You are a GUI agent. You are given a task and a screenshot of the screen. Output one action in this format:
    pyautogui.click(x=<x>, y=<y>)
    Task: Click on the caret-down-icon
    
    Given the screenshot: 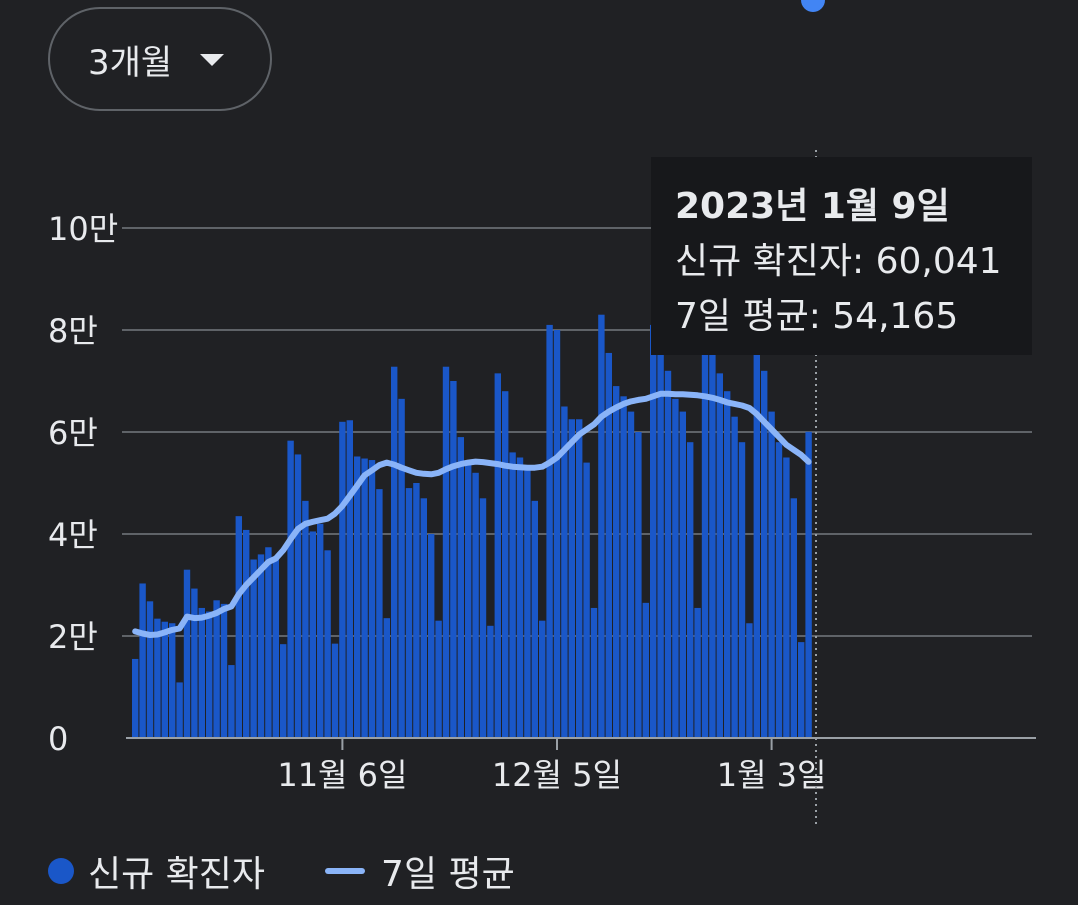 What is the action you would take?
    pyautogui.click(x=212, y=60)
    